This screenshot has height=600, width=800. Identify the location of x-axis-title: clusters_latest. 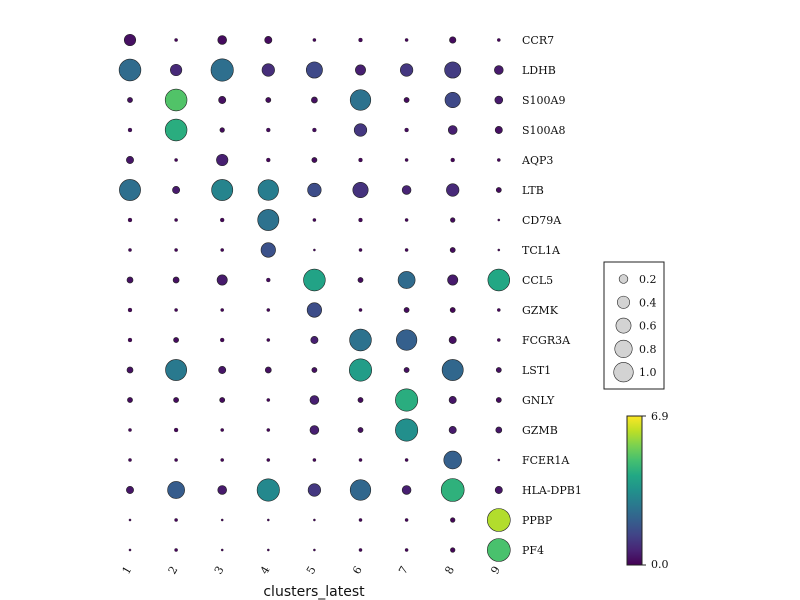
(314, 592).